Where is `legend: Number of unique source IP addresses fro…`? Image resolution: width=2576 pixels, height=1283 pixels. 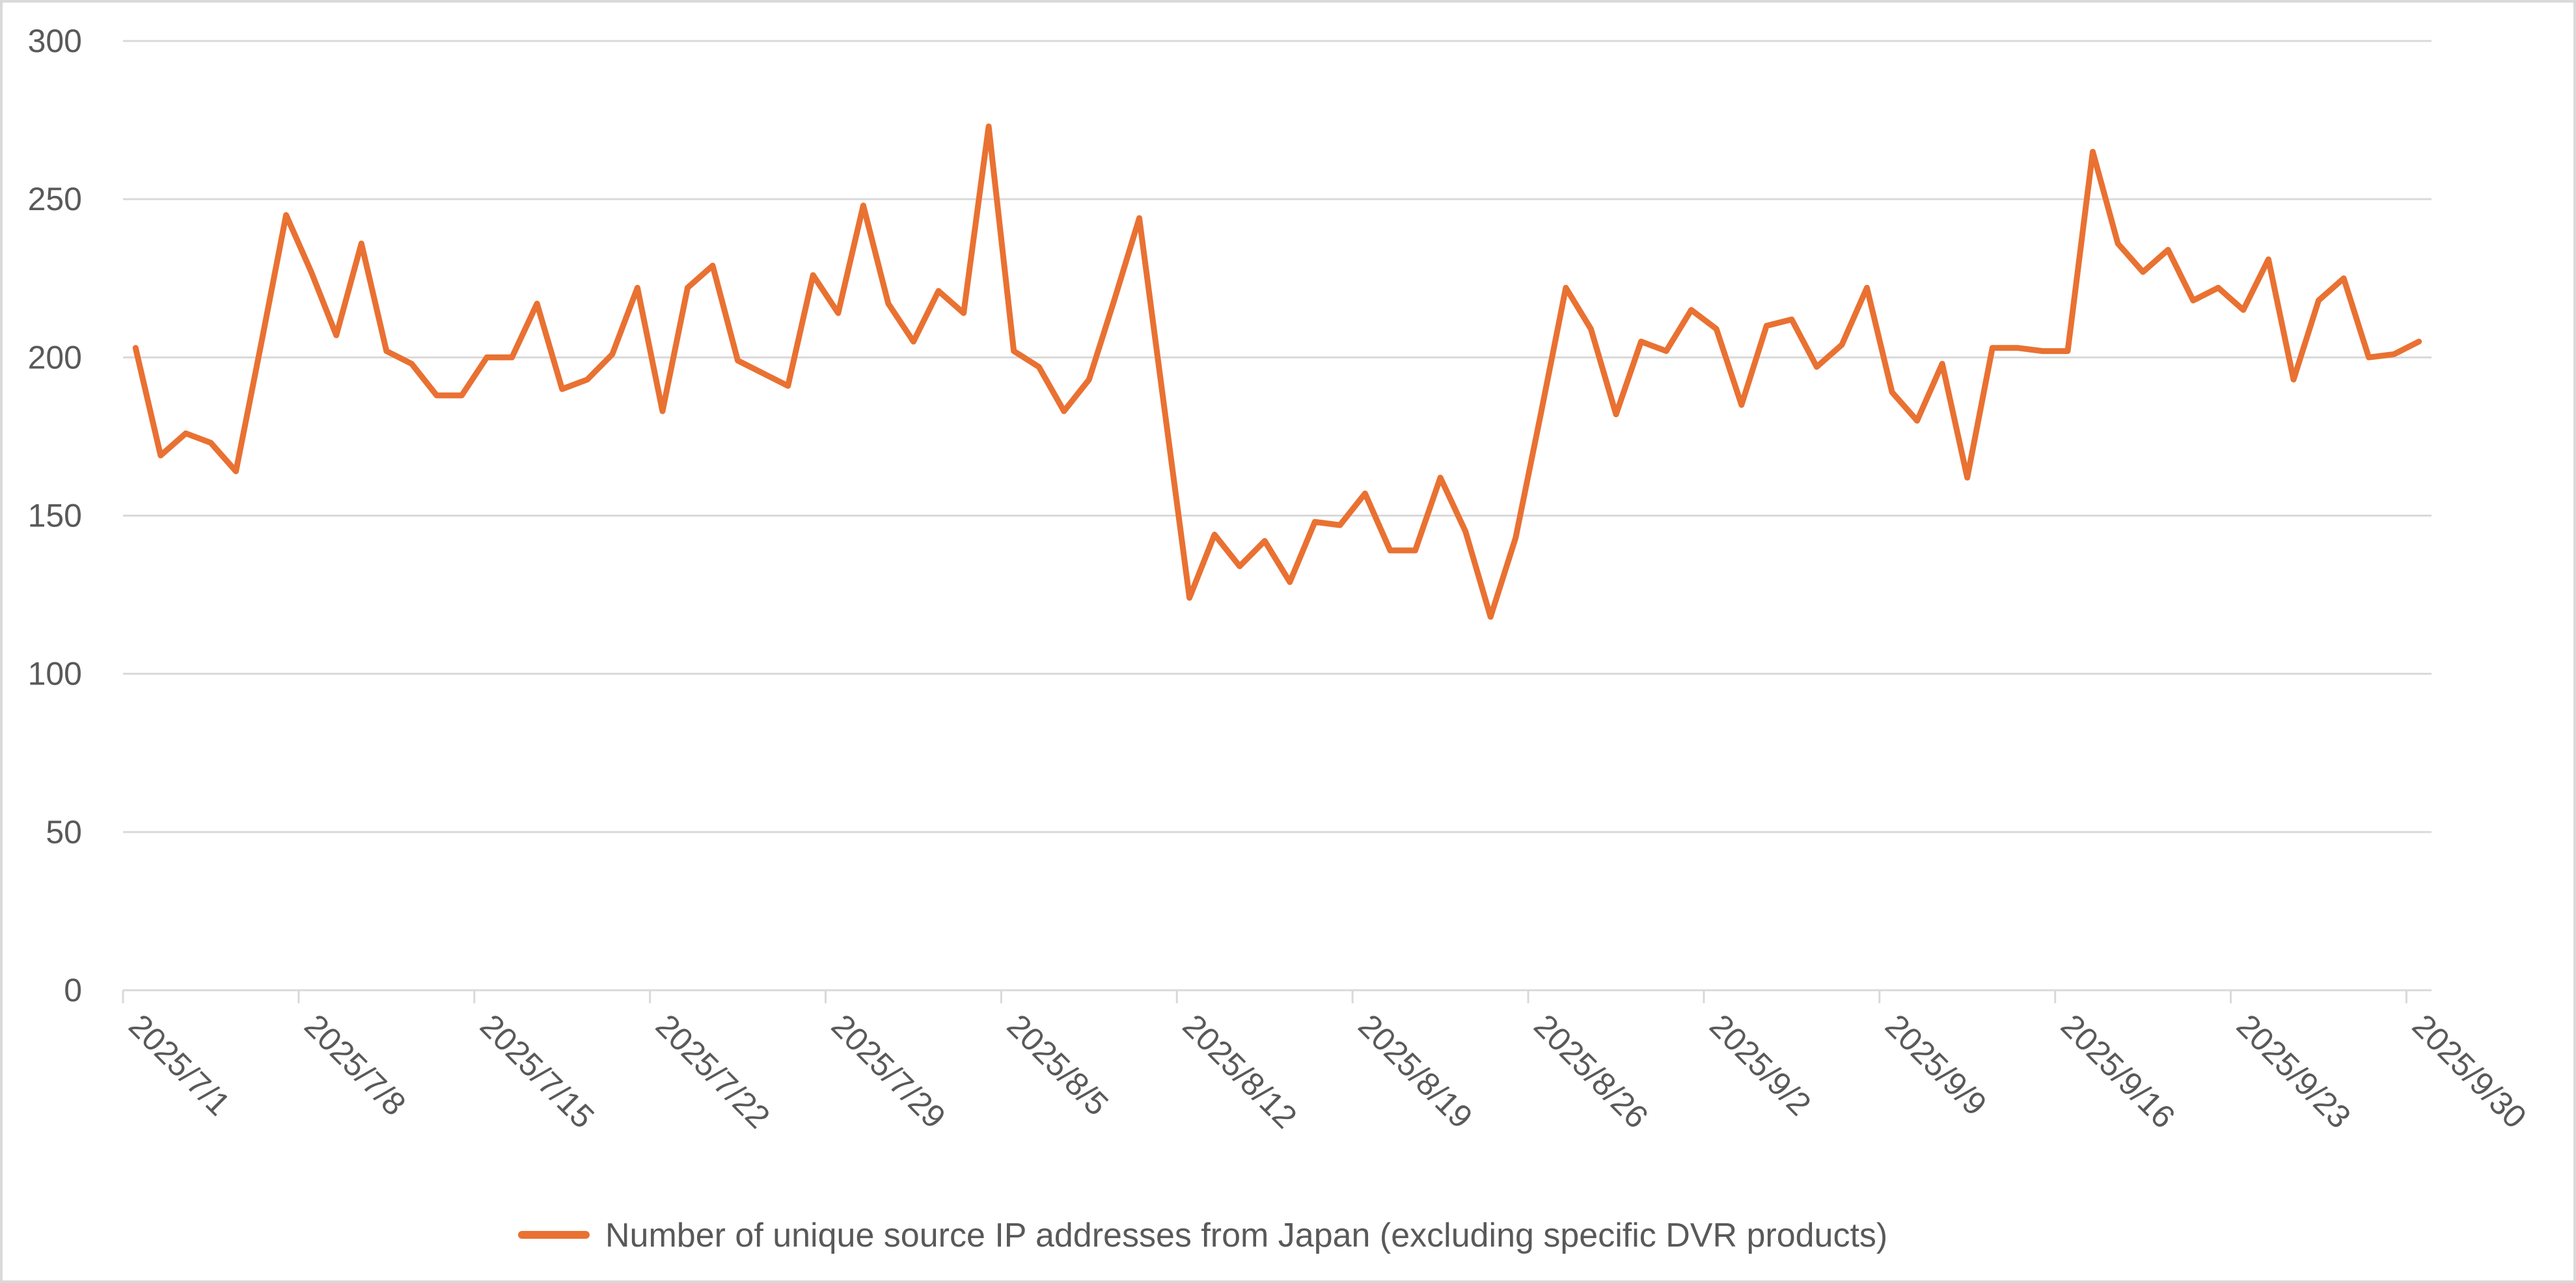
legend: Number of unique source IP addresses fro… is located at coordinates (1203, 1236).